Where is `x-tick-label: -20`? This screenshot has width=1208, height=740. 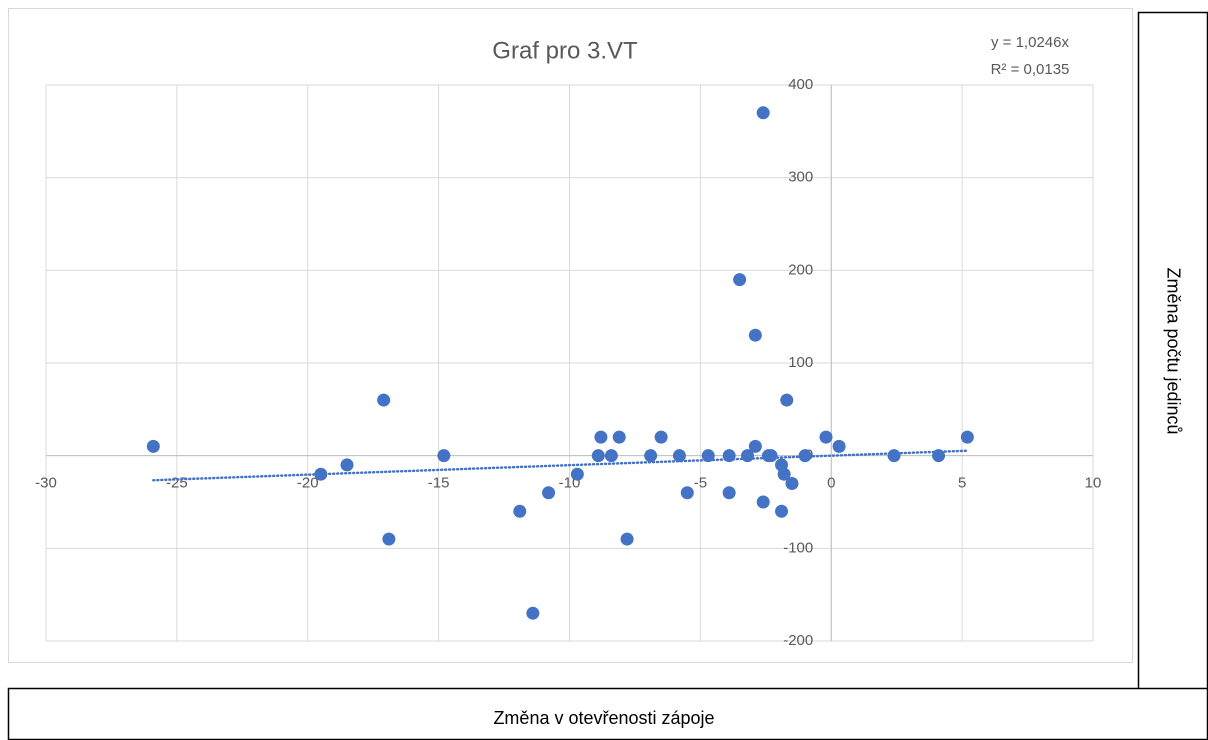 x-tick-label: -20 is located at coordinates (308, 483).